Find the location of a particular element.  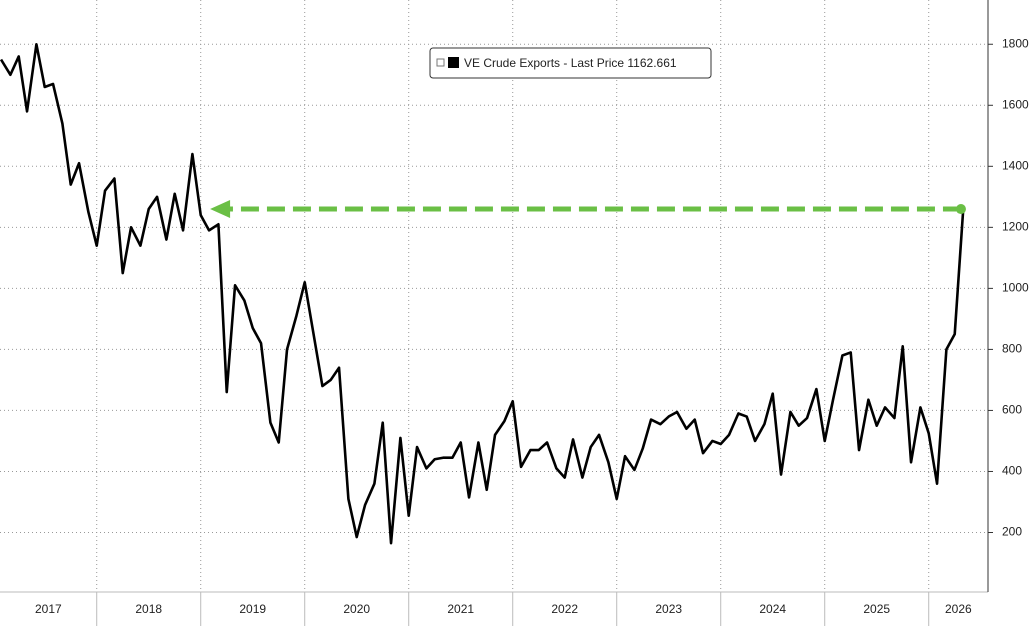

x-tick-label: 2018 is located at coordinates (148, 609).